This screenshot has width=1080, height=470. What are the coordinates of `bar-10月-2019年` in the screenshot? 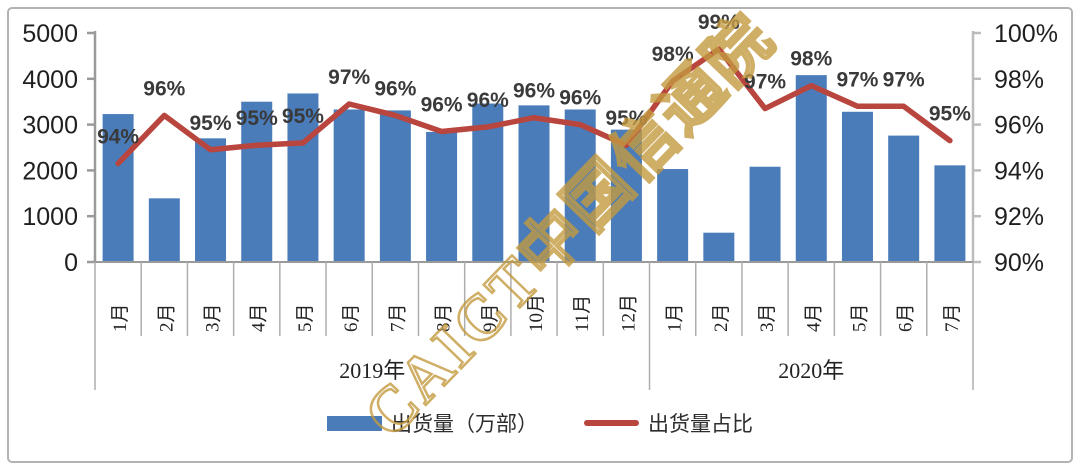 It's located at (534, 183).